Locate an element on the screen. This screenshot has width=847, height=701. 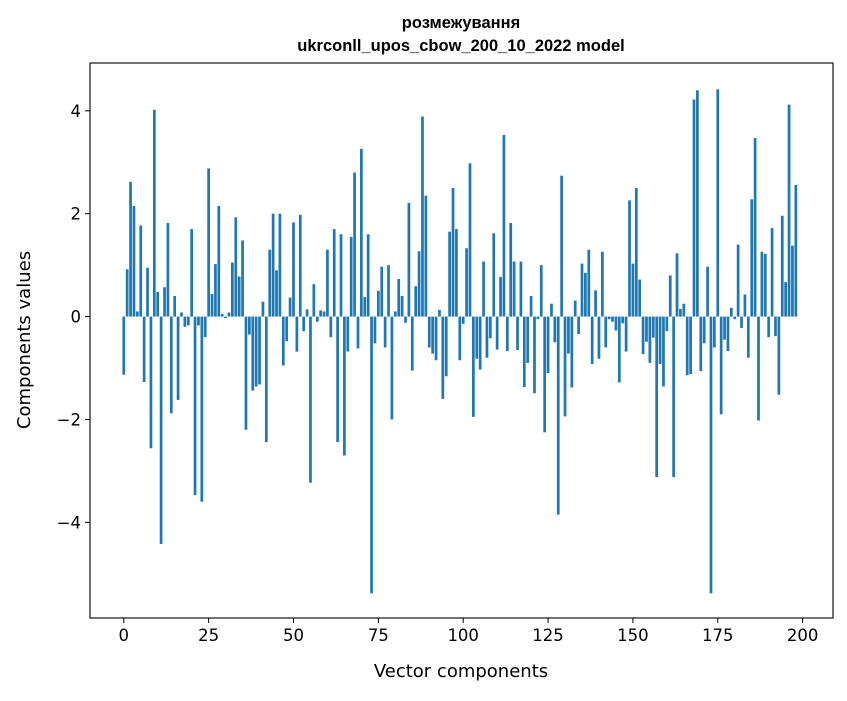
x-tick-label: 50 is located at coordinates (293, 635).